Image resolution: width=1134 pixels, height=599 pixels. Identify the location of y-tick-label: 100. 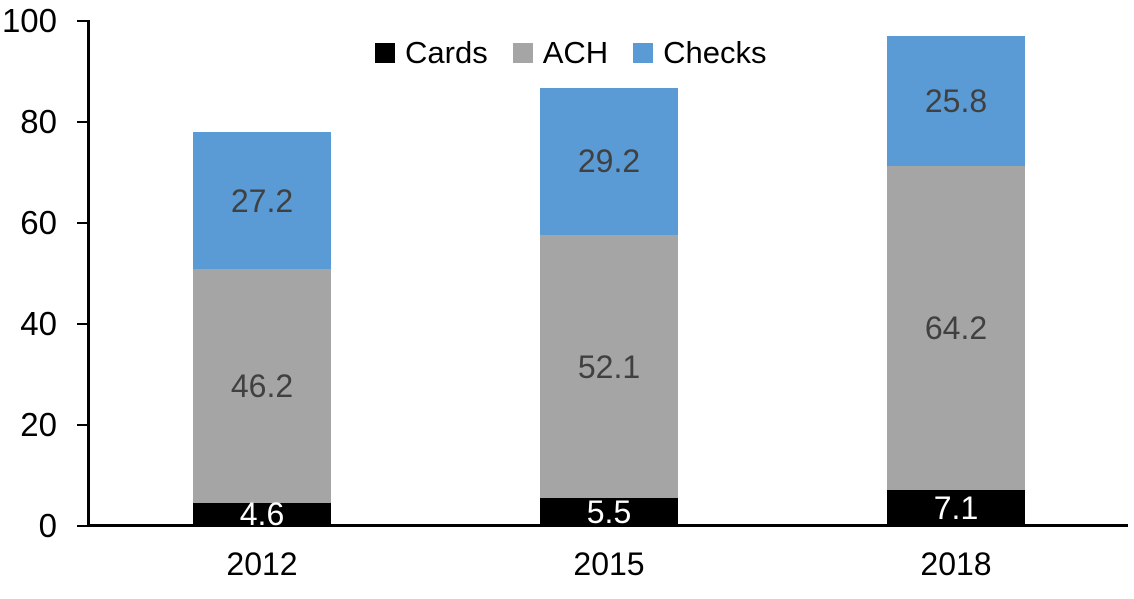
(29, 20).